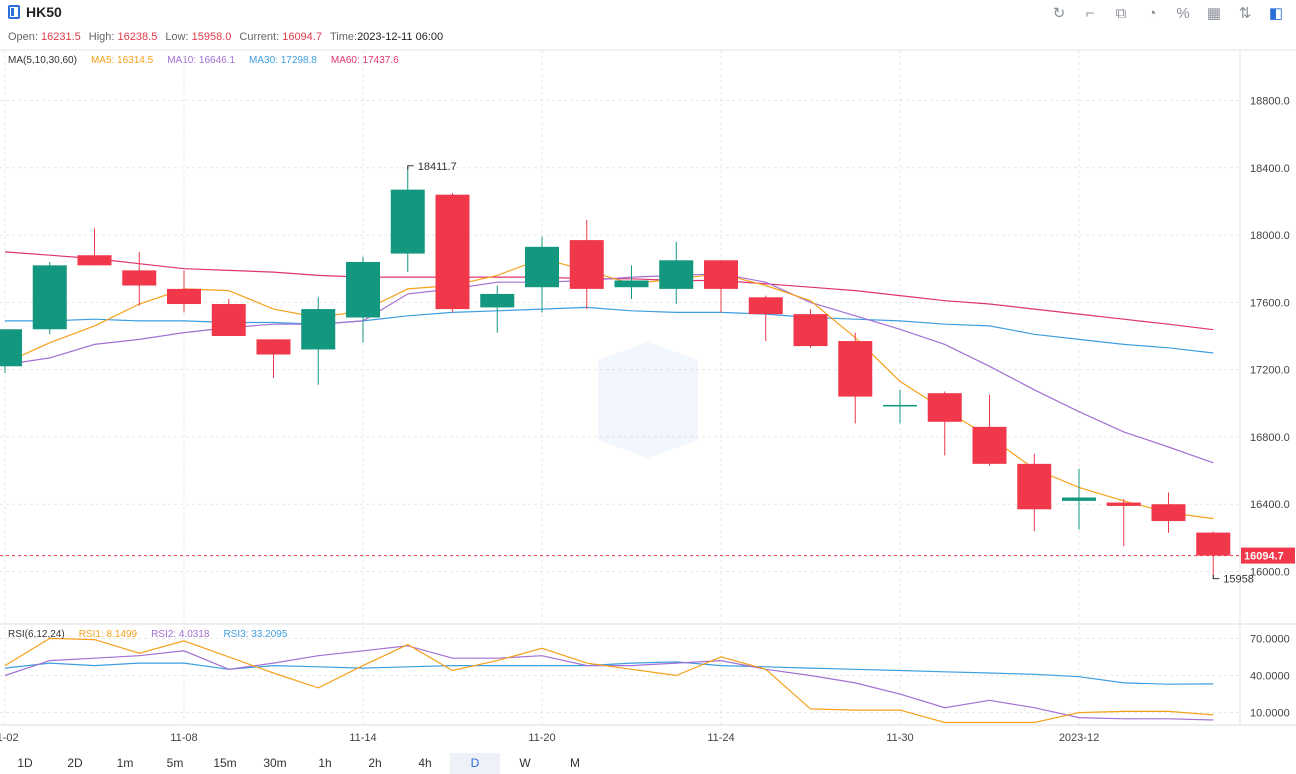 The width and height of the screenshot is (1296, 774). I want to click on current-price-label: 16094.7, so click(1264, 557).